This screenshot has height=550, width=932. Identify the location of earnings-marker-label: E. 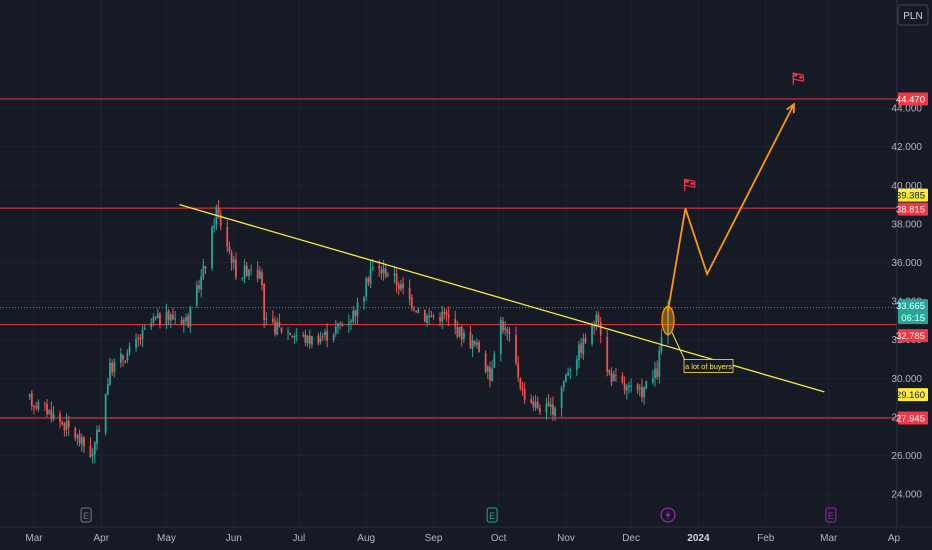
(492, 516).